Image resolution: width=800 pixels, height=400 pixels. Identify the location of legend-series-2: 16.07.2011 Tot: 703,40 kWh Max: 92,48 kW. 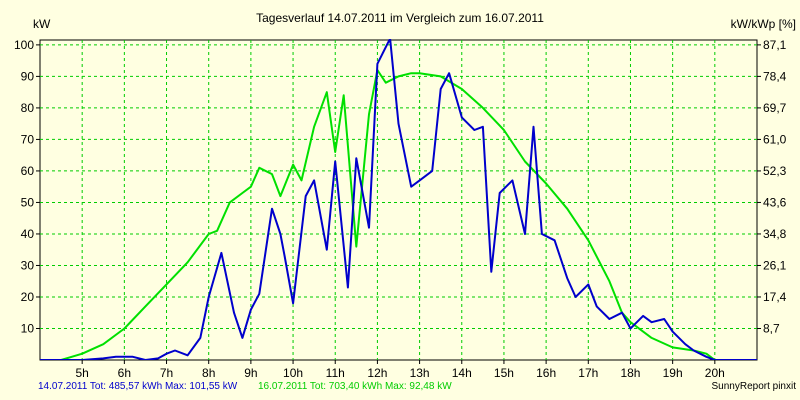
(355, 386).